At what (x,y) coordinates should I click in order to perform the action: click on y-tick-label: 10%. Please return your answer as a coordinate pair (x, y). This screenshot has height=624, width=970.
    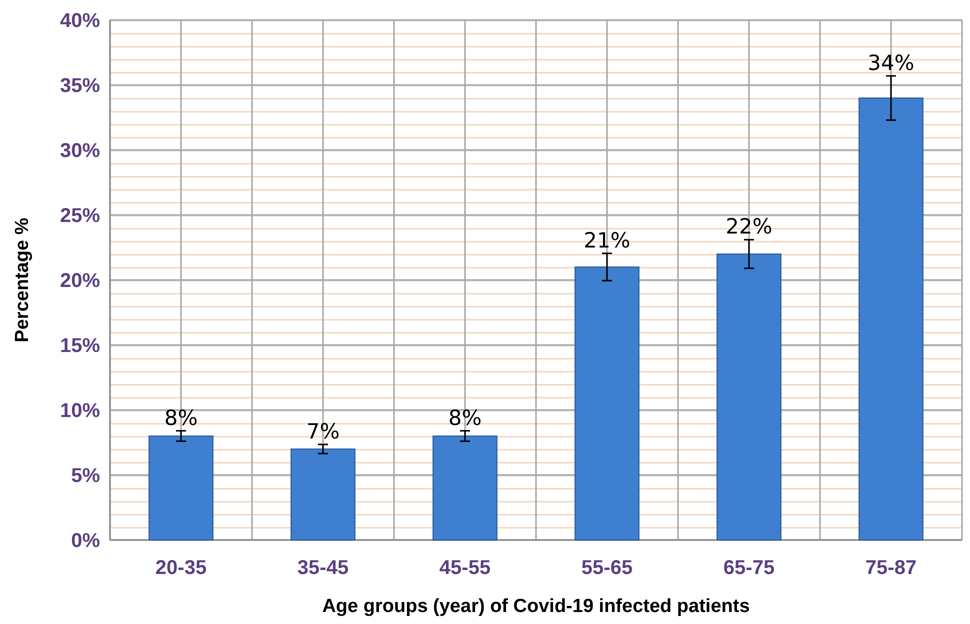
    Looking at the image, I should click on (80, 411).